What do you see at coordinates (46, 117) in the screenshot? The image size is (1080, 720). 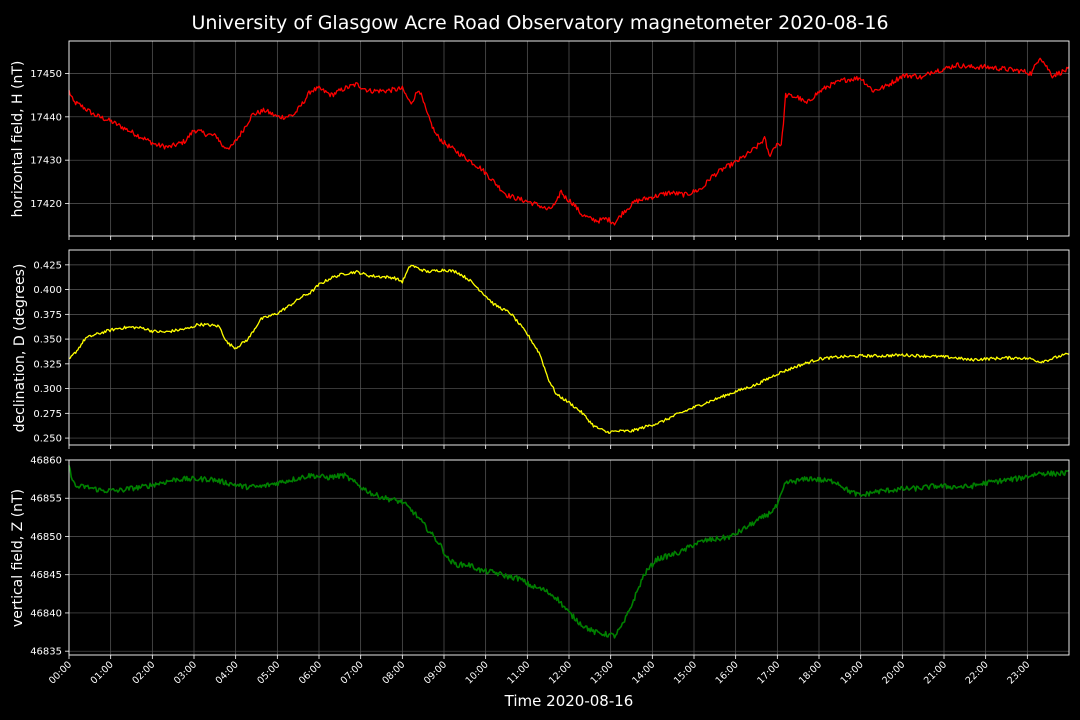 I see `h-y-tick-label: 17440` at bounding box center [46, 117].